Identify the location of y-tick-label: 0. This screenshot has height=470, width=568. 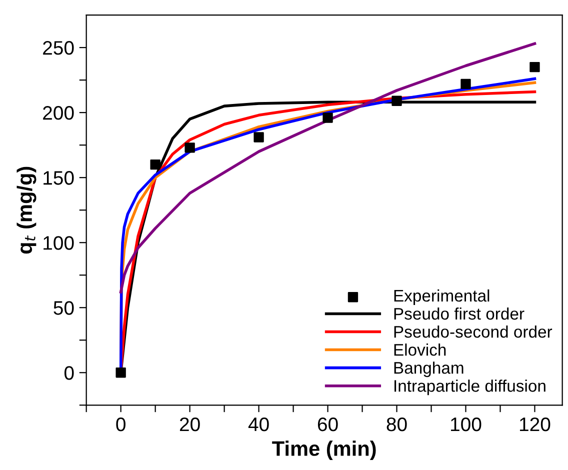
(69, 373).